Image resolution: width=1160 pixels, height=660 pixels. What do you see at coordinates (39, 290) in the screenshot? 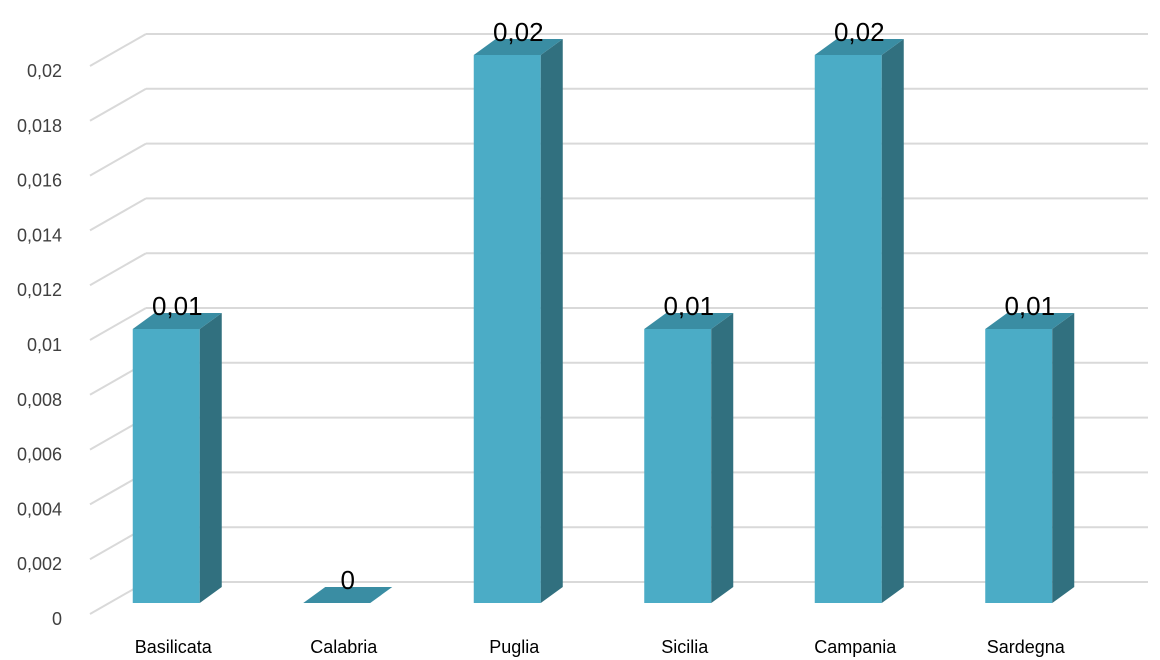
I see `y-tick-label: 0,012` at bounding box center [39, 290].